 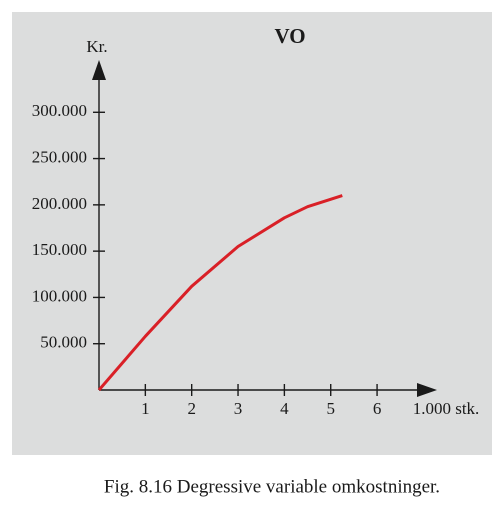 What do you see at coordinates (427, 390) in the screenshot?
I see `x-axis-arrow` at bounding box center [427, 390].